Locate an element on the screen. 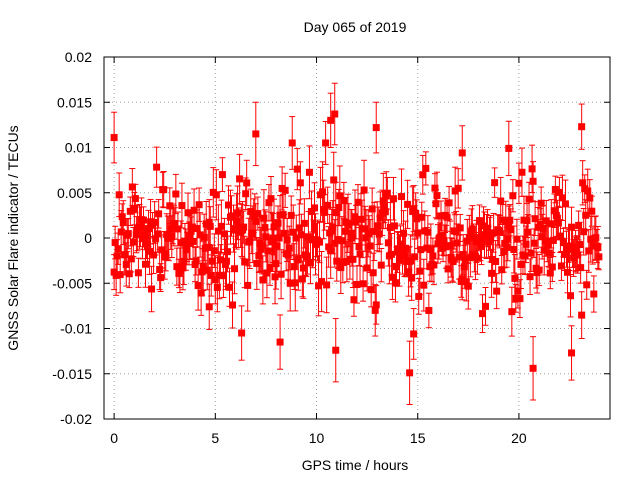 The width and height of the screenshot is (640, 480). y-axis-label: GNSS Solar Flare indicator / TECUs is located at coordinates (13, 237).